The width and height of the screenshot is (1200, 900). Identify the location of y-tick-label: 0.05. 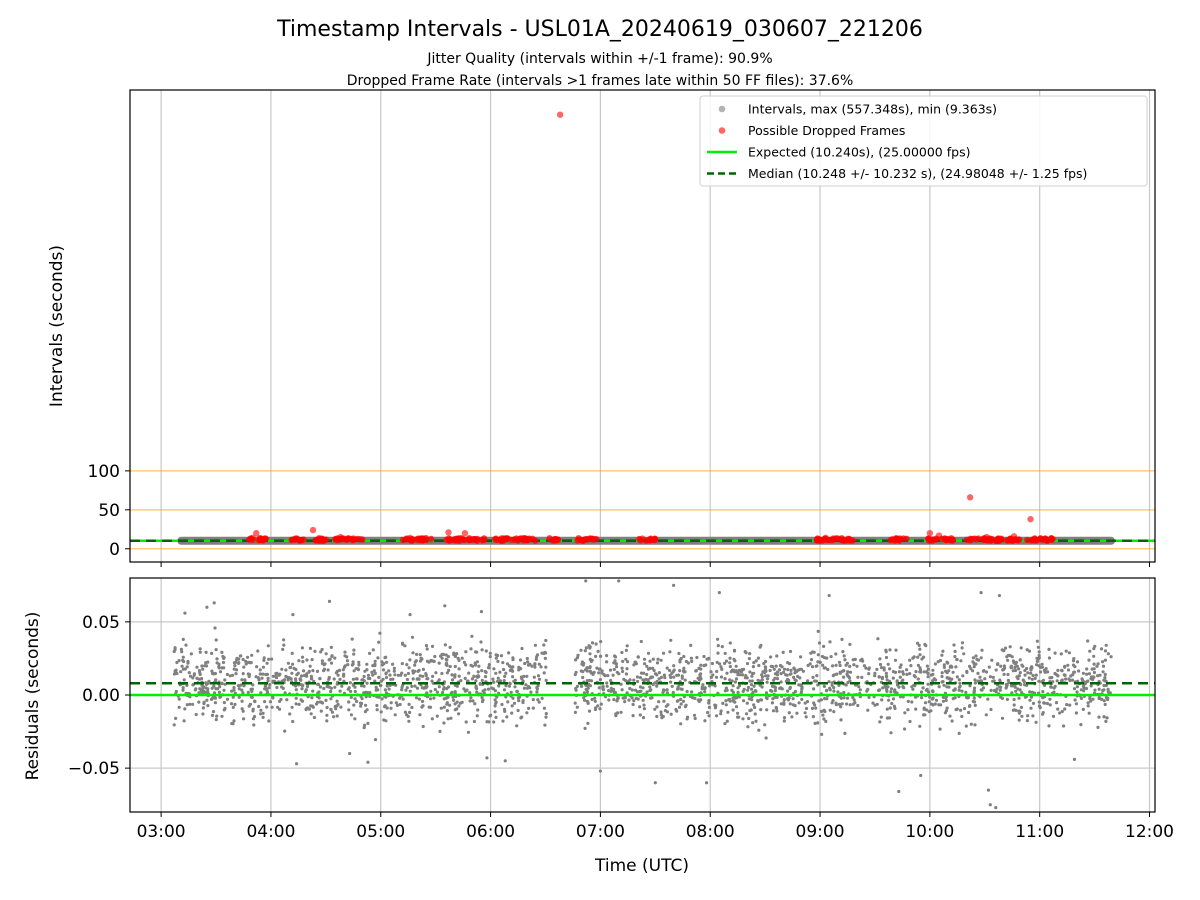
(101, 623).